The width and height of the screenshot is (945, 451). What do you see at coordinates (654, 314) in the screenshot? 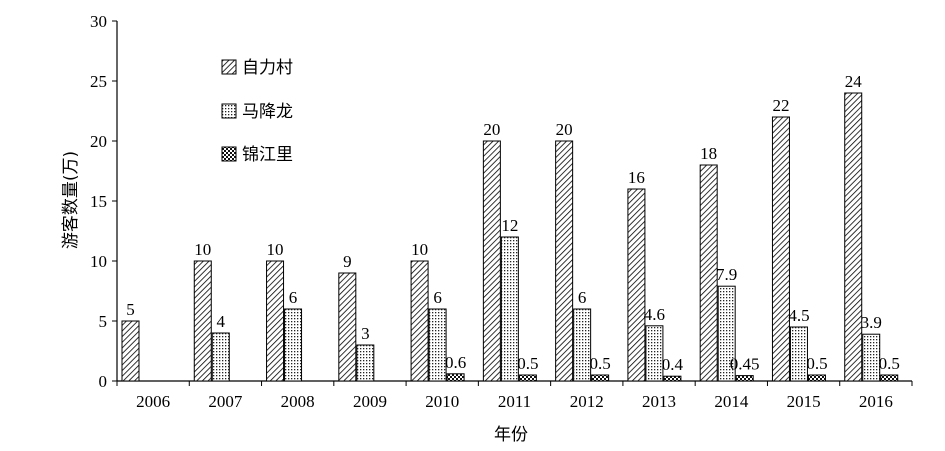
I see `data-label: 4.6` at bounding box center [654, 314].